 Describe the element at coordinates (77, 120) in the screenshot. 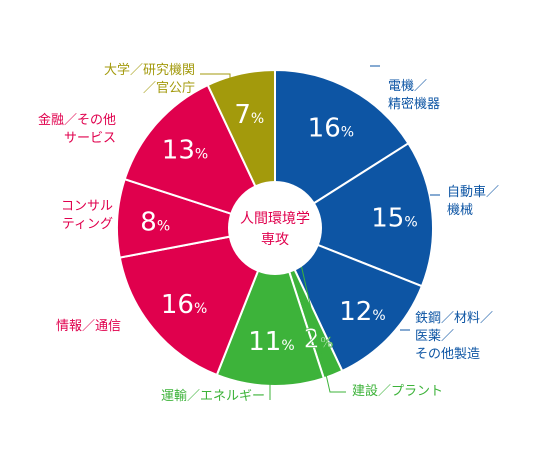

I see `category-label-7-line-0: 金融／その他` at that location.